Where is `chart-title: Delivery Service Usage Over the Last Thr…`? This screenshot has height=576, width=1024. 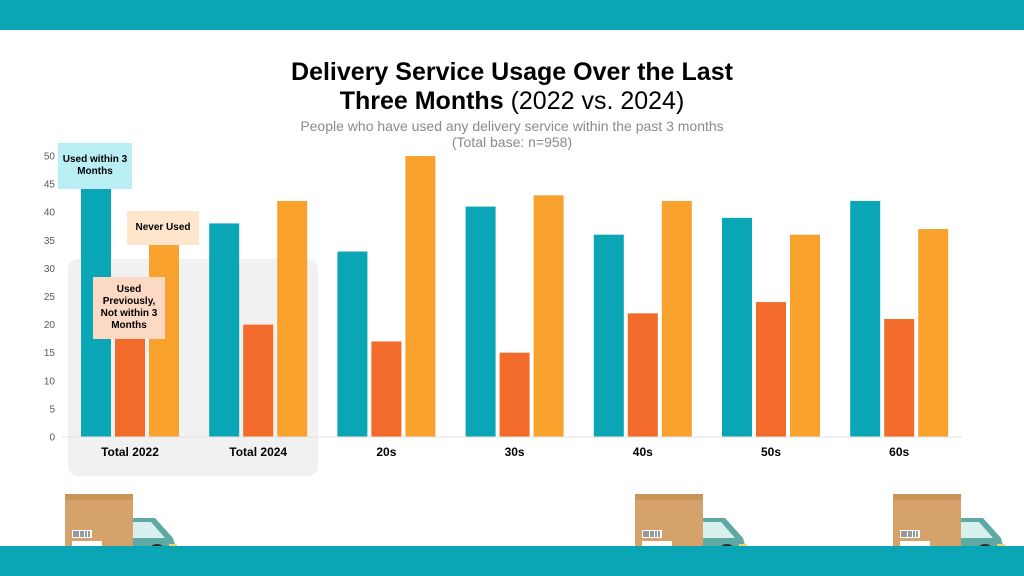
chart-title: Delivery Service Usage Over the Last Thr… is located at coordinates (512, 87).